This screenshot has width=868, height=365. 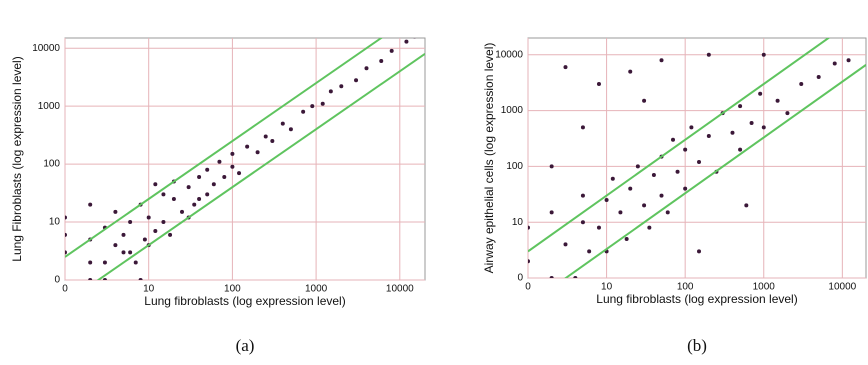 What do you see at coordinates (685, 287) in the screenshot?
I see `x-tick-label: 100` at bounding box center [685, 287].